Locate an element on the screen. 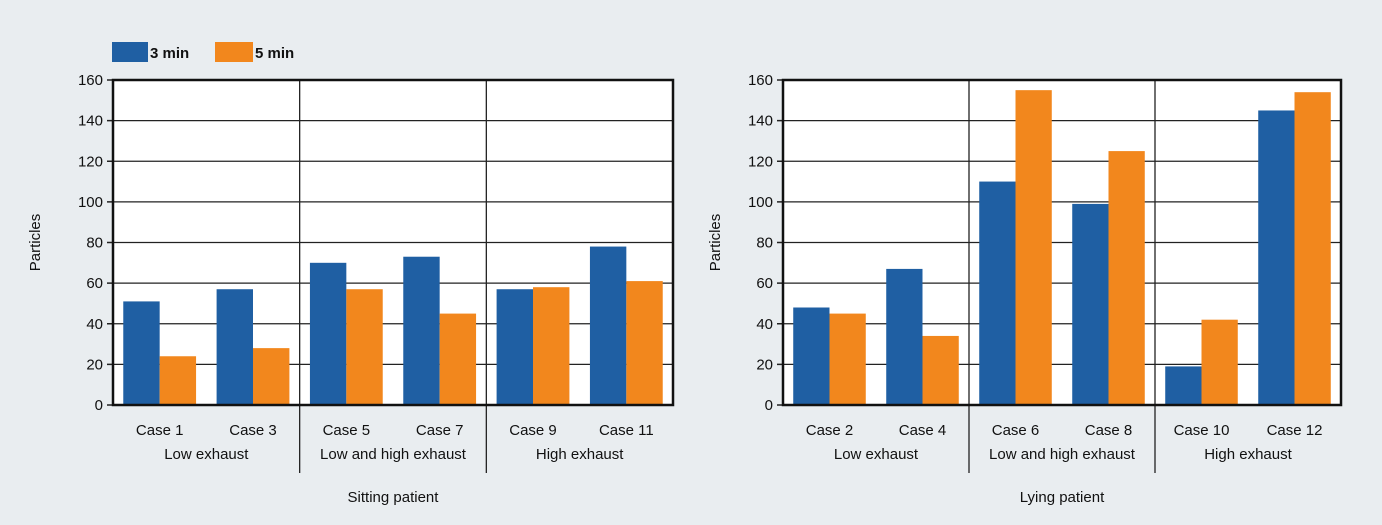 The height and width of the screenshot is (525, 1382). x-tick-label: Case 6 is located at coordinates (1016, 430).